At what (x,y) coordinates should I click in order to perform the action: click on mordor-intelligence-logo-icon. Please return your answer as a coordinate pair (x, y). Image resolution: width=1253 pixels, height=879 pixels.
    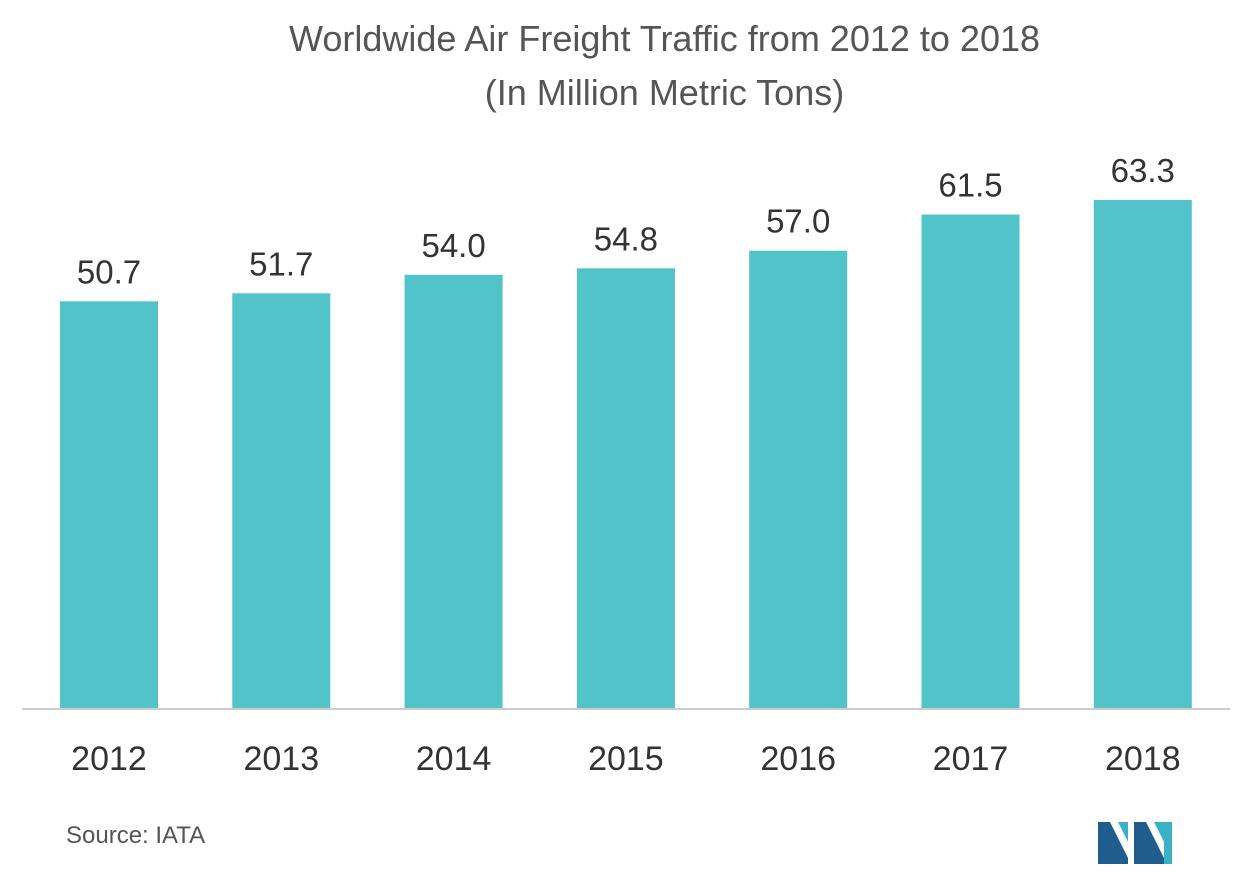
    Looking at the image, I should click on (1135, 843).